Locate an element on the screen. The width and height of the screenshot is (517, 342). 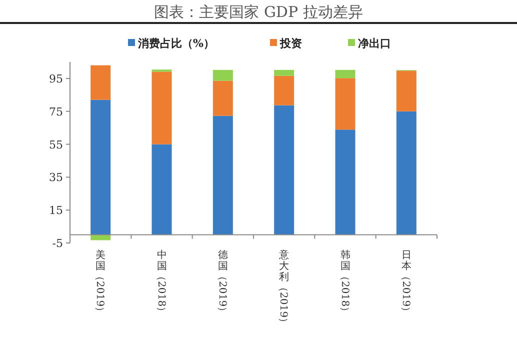
x-tick-label: 美国（2019） is located at coordinates (100, 283).